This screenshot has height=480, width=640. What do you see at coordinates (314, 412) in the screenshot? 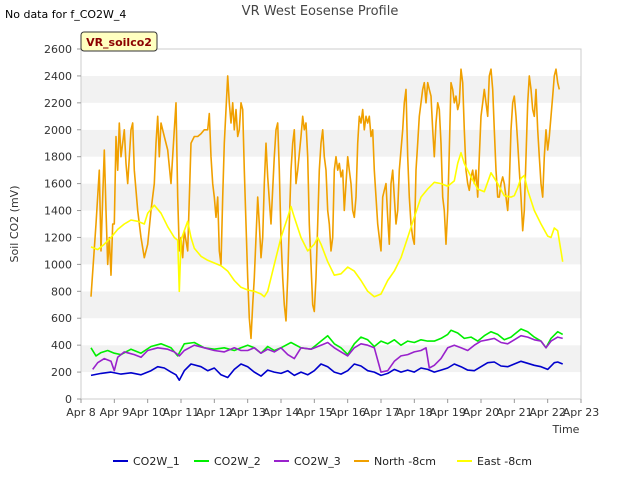
I see `x-tick-label: Apr 15` at bounding box center [314, 412].